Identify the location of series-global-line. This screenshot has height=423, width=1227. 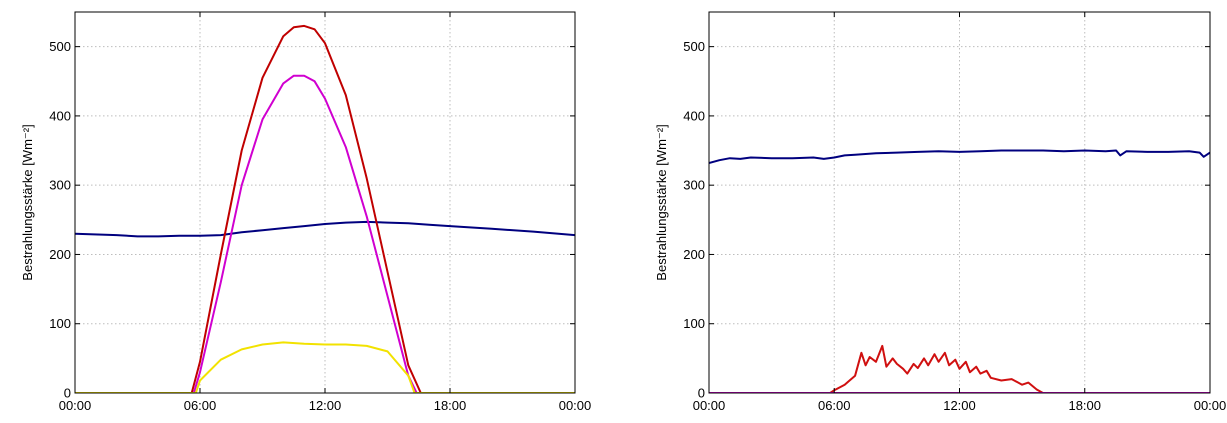
(959, 368).